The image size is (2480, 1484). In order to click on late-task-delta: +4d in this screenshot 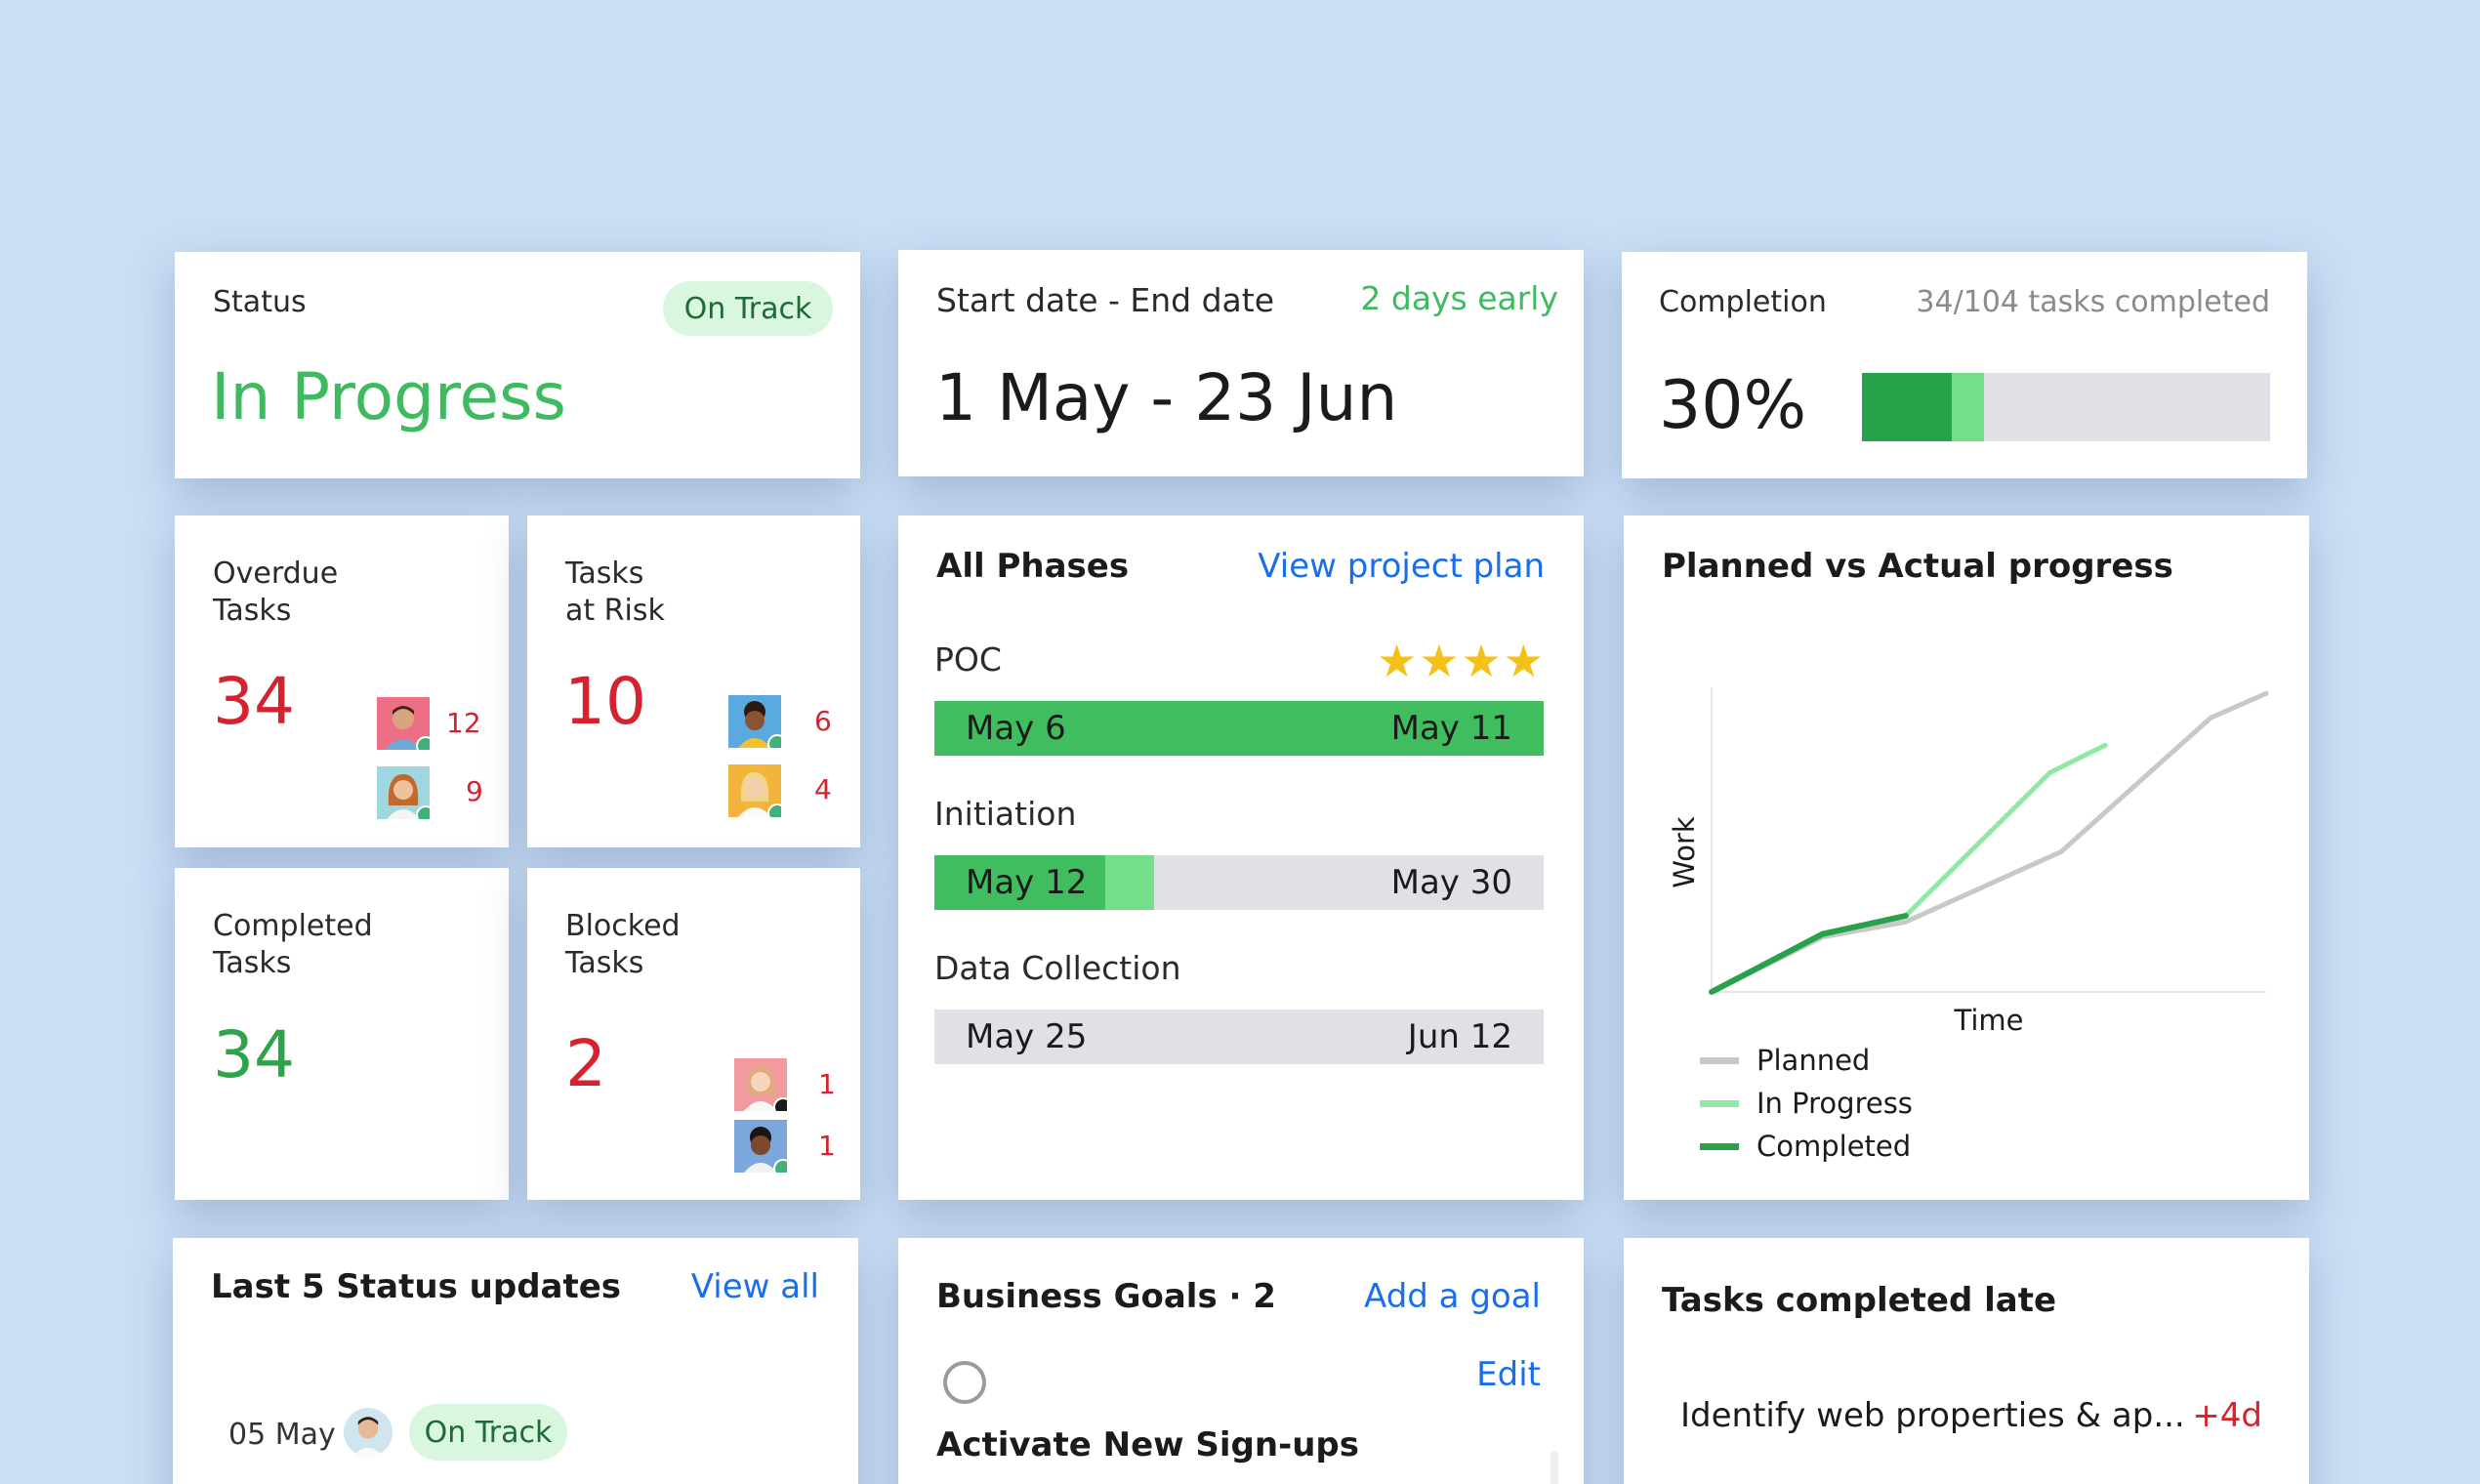, I will do `click(2227, 1416)`.